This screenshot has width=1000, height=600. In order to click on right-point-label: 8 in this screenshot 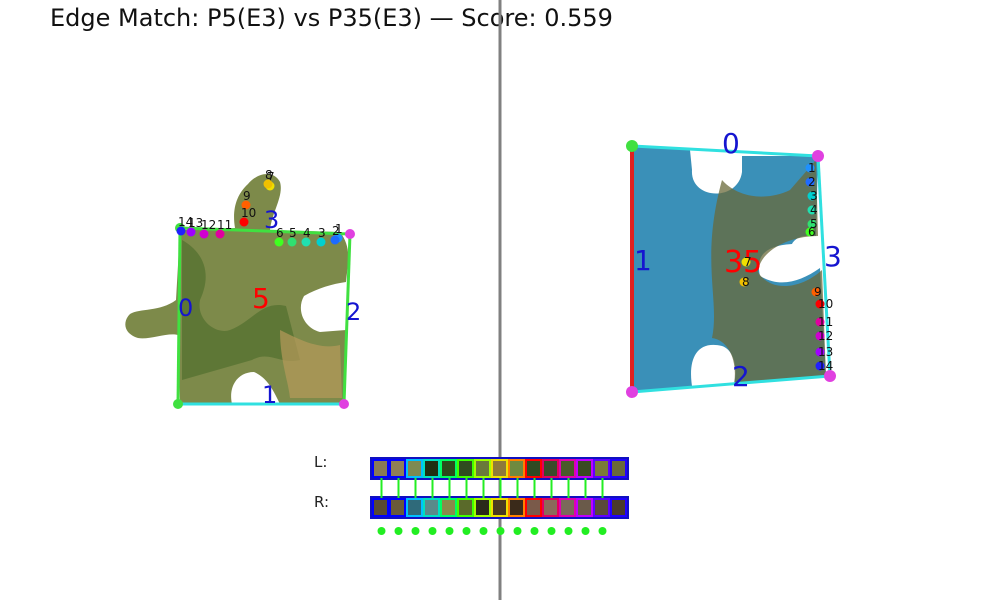, I will do `click(746, 282)`.